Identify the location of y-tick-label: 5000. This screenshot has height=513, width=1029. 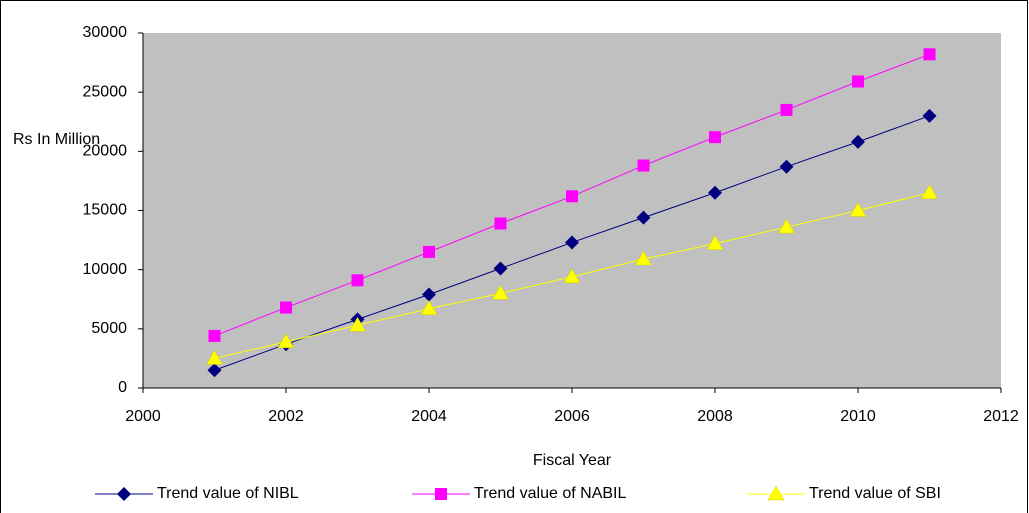
(109, 328).